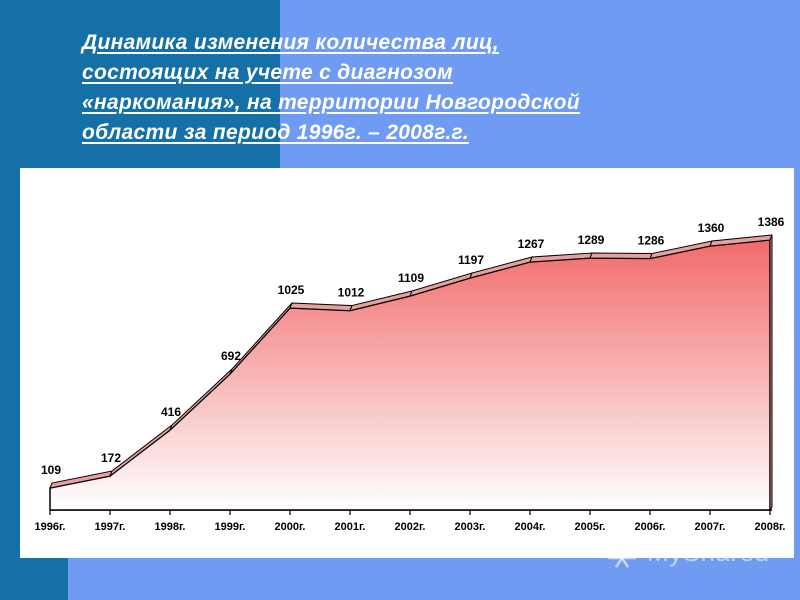 This screenshot has height=600, width=800. Describe the element at coordinates (290, 42) in the screenshot. I see `title-line: Динамика изменения количества лиц,` at that location.